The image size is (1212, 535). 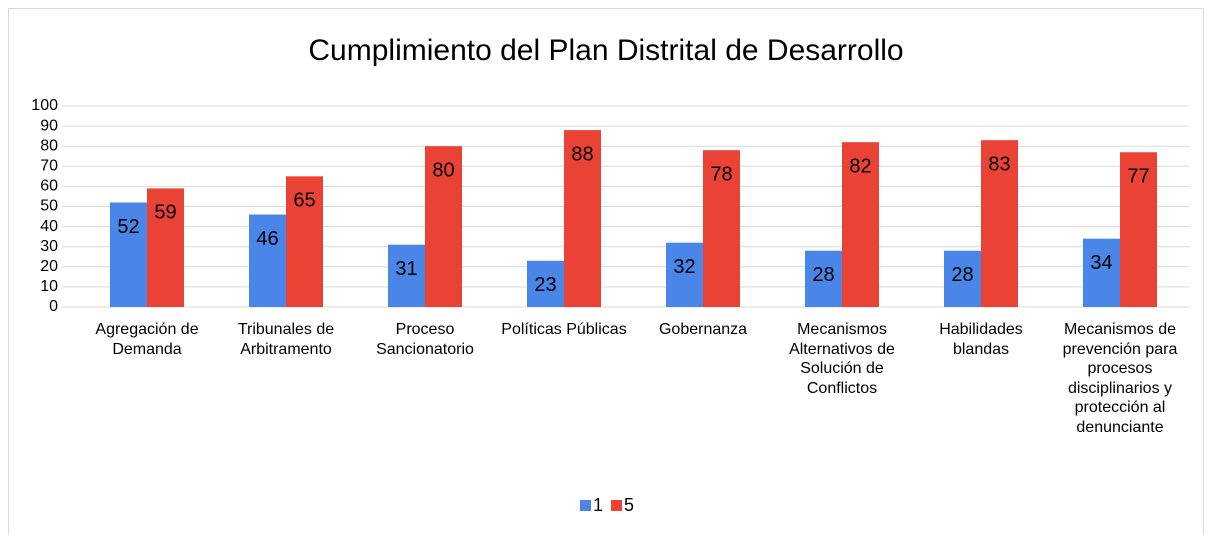 I want to click on x-tick-label: Políticas Públicas, so click(x=564, y=329).